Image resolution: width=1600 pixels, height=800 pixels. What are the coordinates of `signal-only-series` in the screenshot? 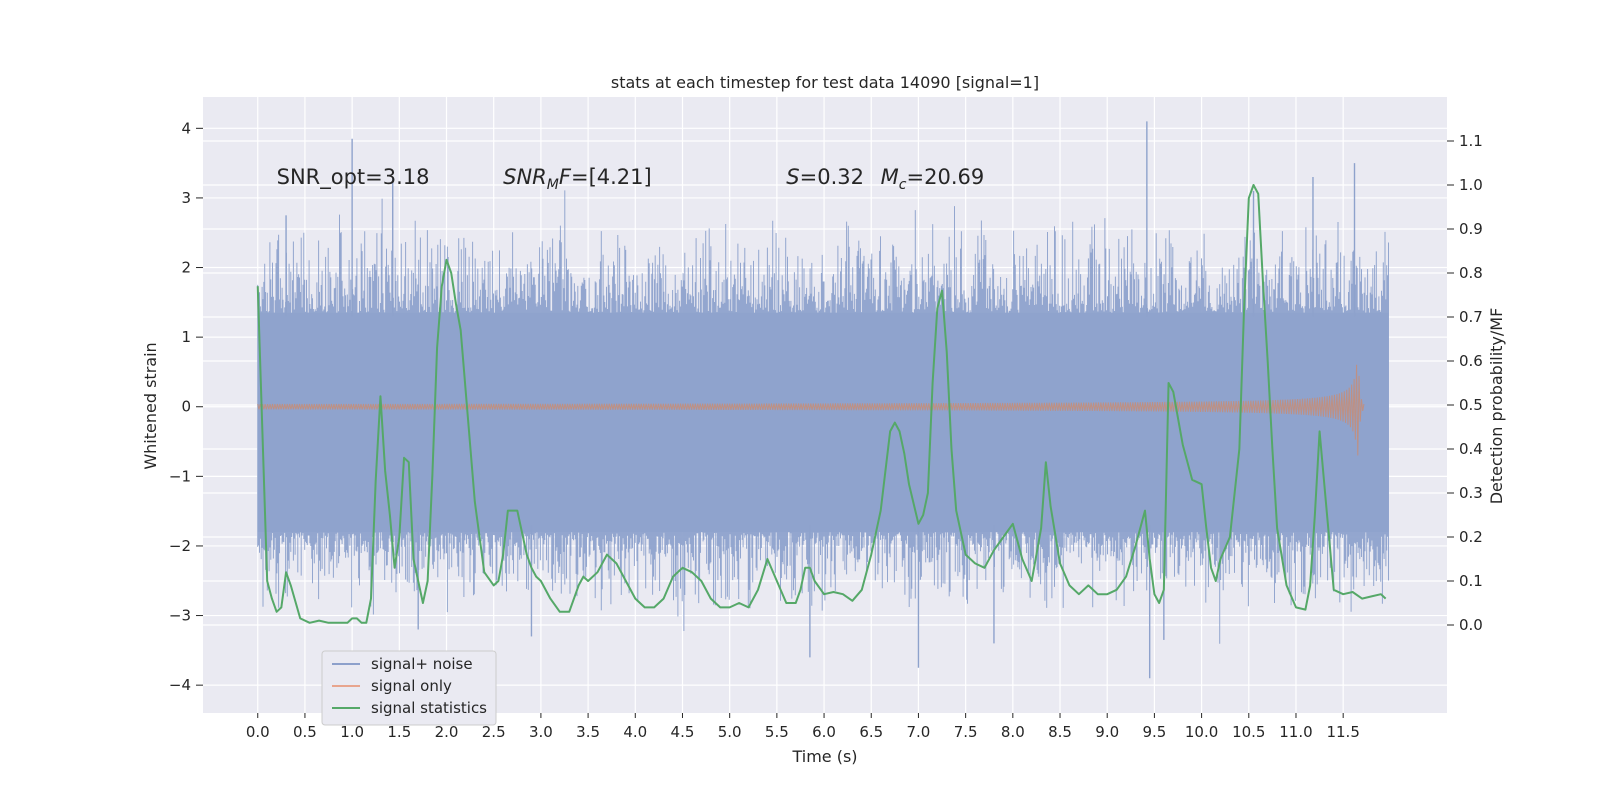 It's located at (811, 410).